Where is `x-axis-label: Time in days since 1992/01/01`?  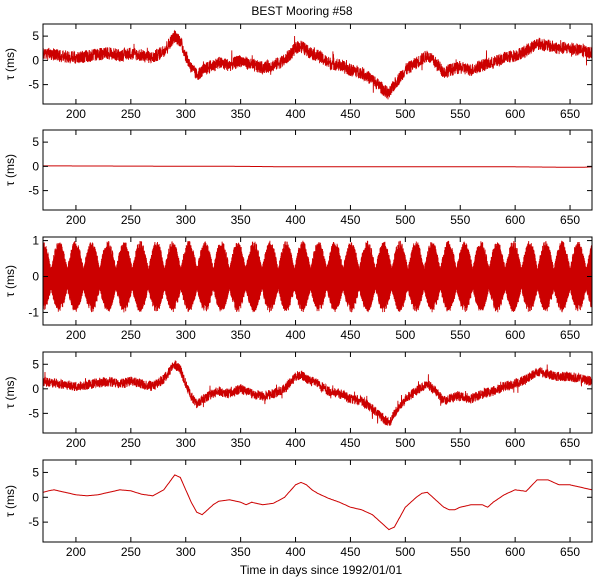 x-axis-label: Time in days since 1992/01/01 is located at coordinates (321, 570).